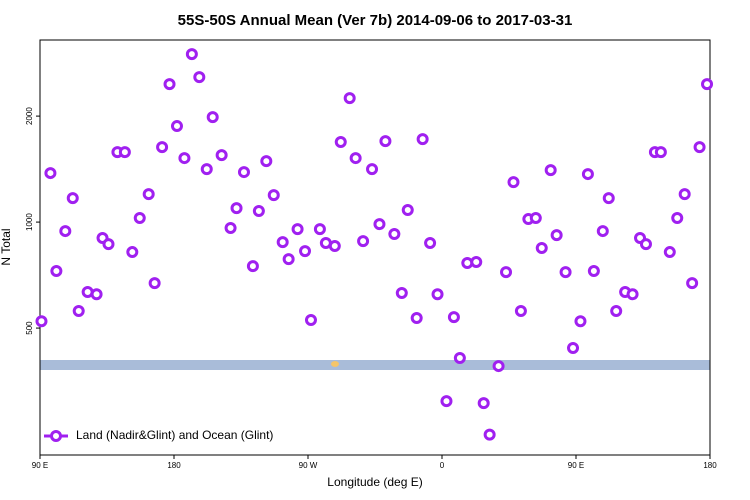  Describe the element at coordinates (29, 116) in the screenshot. I see `y-tick-label: 2000` at that location.